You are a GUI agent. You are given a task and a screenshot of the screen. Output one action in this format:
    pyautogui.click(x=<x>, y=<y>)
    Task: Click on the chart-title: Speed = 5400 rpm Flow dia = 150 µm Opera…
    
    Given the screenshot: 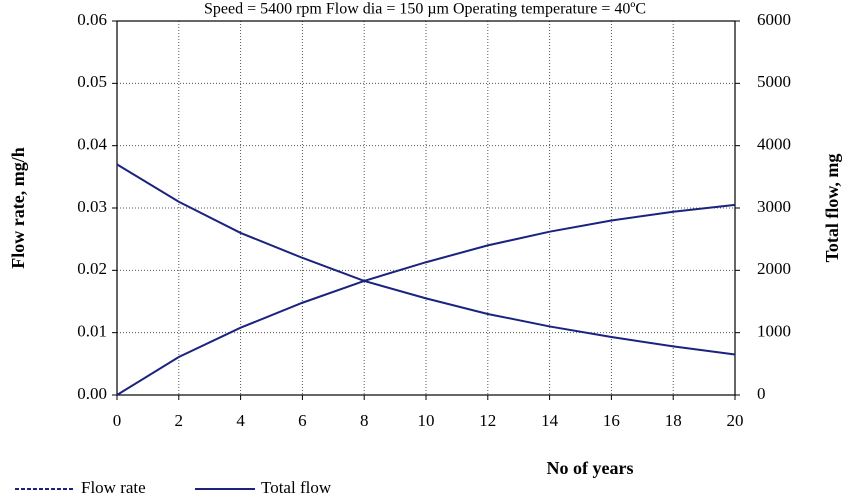 What is the action you would take?
    pyautogui.click(x=425, y=9)
    